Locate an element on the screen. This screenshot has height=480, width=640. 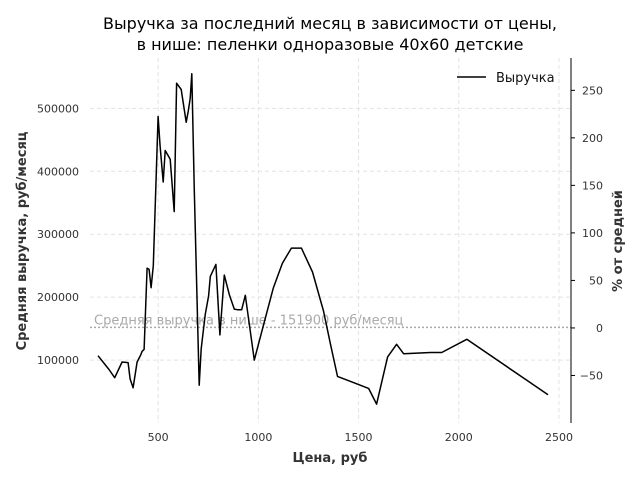
y-axis-ticks: 100000 200000 300000 400000 500000 is located at coordinates (58, 234).